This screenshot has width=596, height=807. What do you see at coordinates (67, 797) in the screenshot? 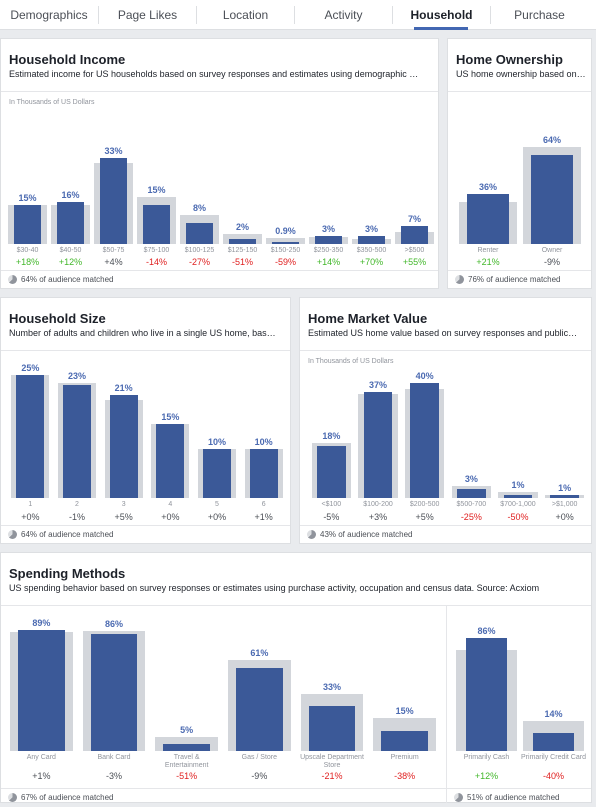
I see `audience-match-text: 67% of audience matched` at bounding box center [67, 797].